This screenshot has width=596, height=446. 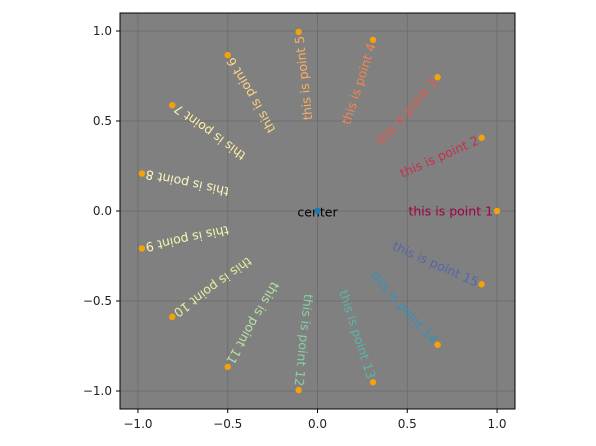 What do you see at coordinates (97, 301) in the screenshot?
I see `y-tick-label: −0.5` at bounding box center [97, 301].